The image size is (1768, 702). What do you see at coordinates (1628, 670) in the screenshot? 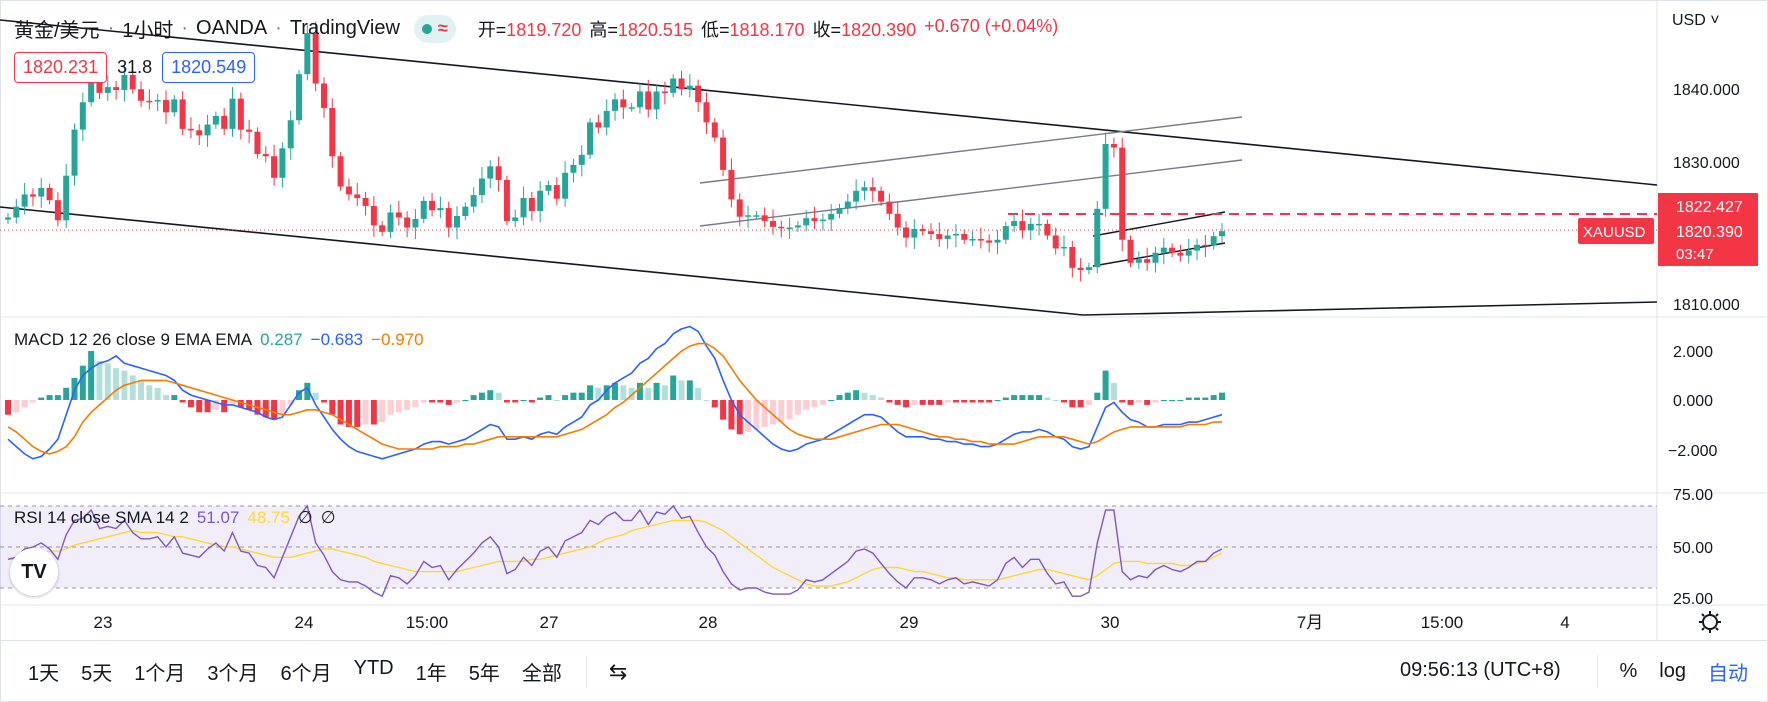
I see `percent-scale-button: %` at bounding box center [1628, 670].